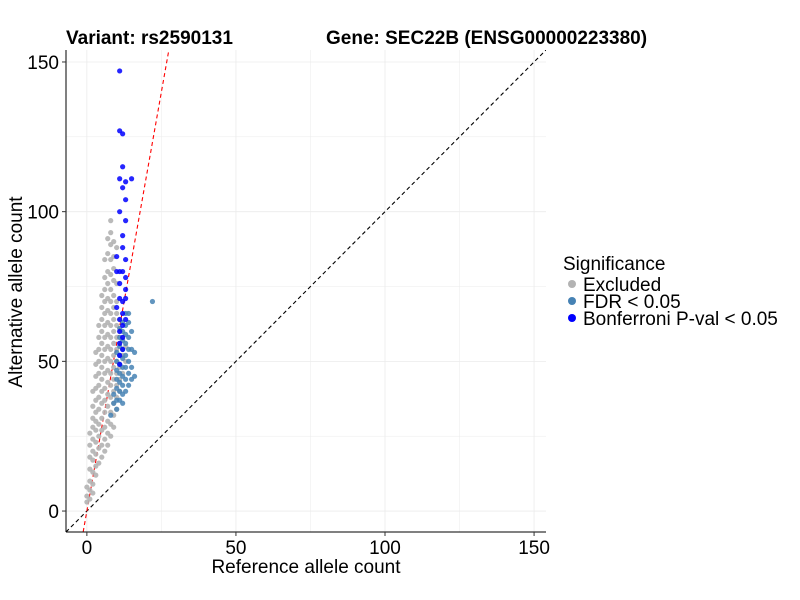  What do you see at coordinates (46, 288) in the screenshot?
I see `y-axis-ticks: 0 50 100 150` at bounding box center [46, 288].